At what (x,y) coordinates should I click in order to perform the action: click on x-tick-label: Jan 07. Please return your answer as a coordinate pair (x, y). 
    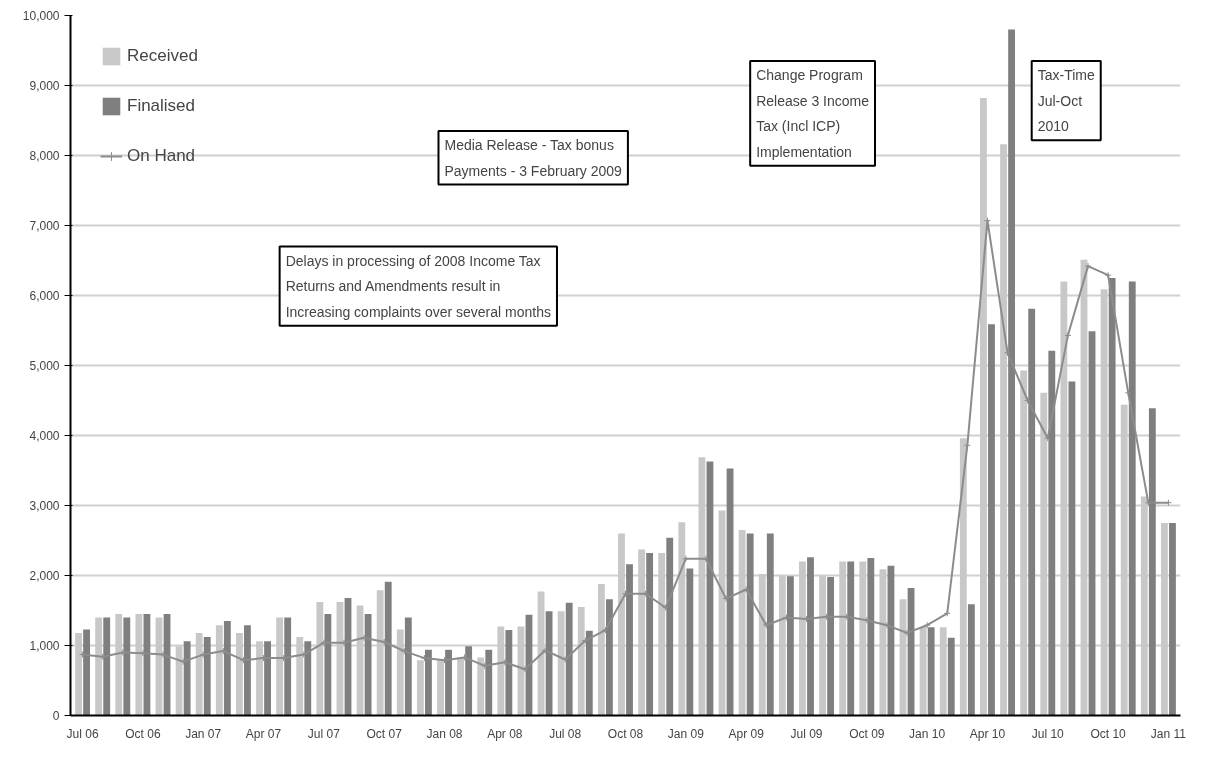
    Looking at the image, I should click on (203, 733).